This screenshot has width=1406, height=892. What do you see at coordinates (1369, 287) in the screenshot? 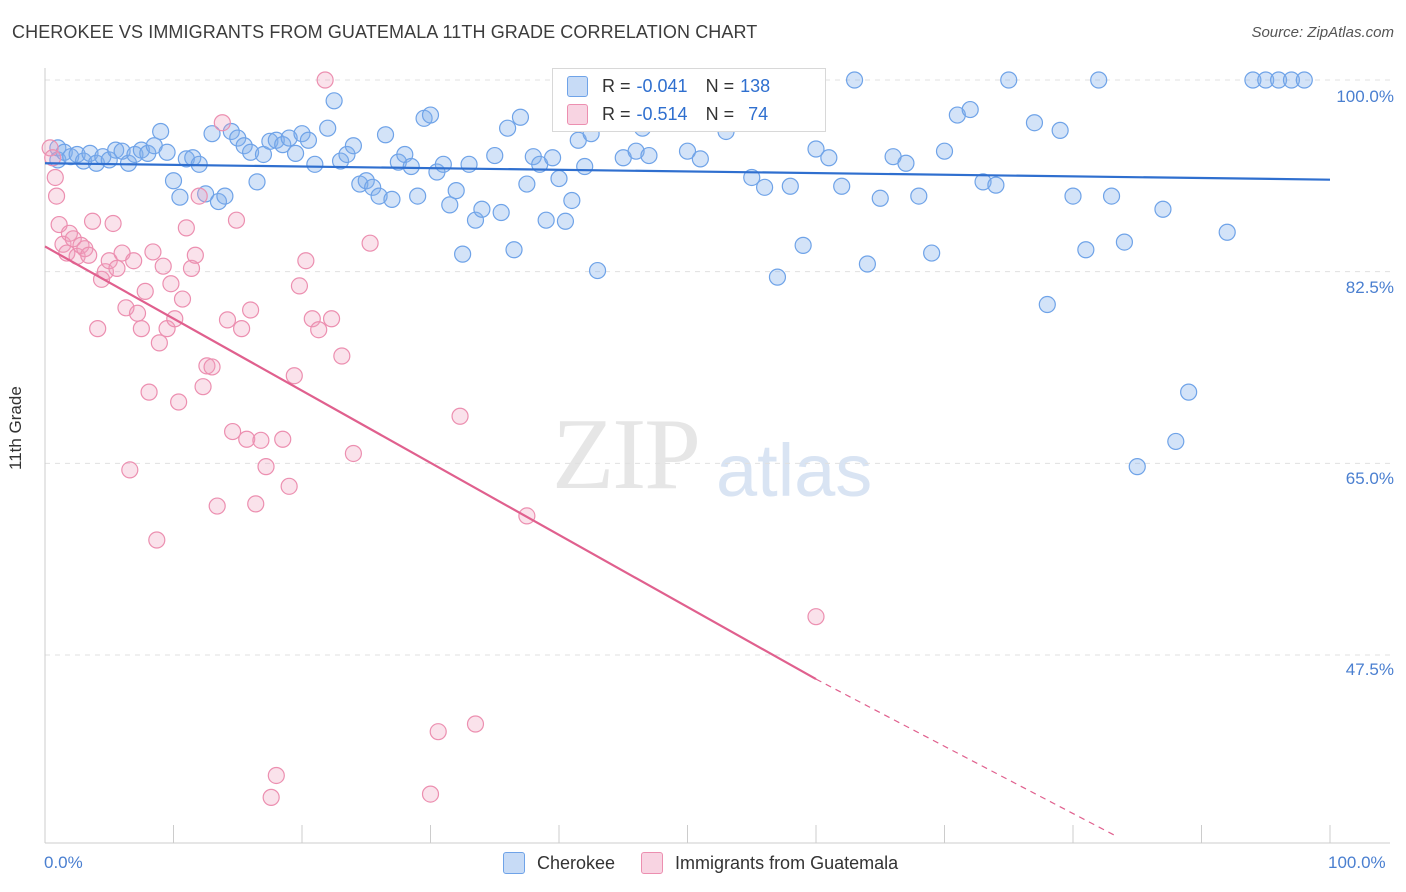
I see `y-tick-label: 82.5%` at bounding box center [1369, 287].